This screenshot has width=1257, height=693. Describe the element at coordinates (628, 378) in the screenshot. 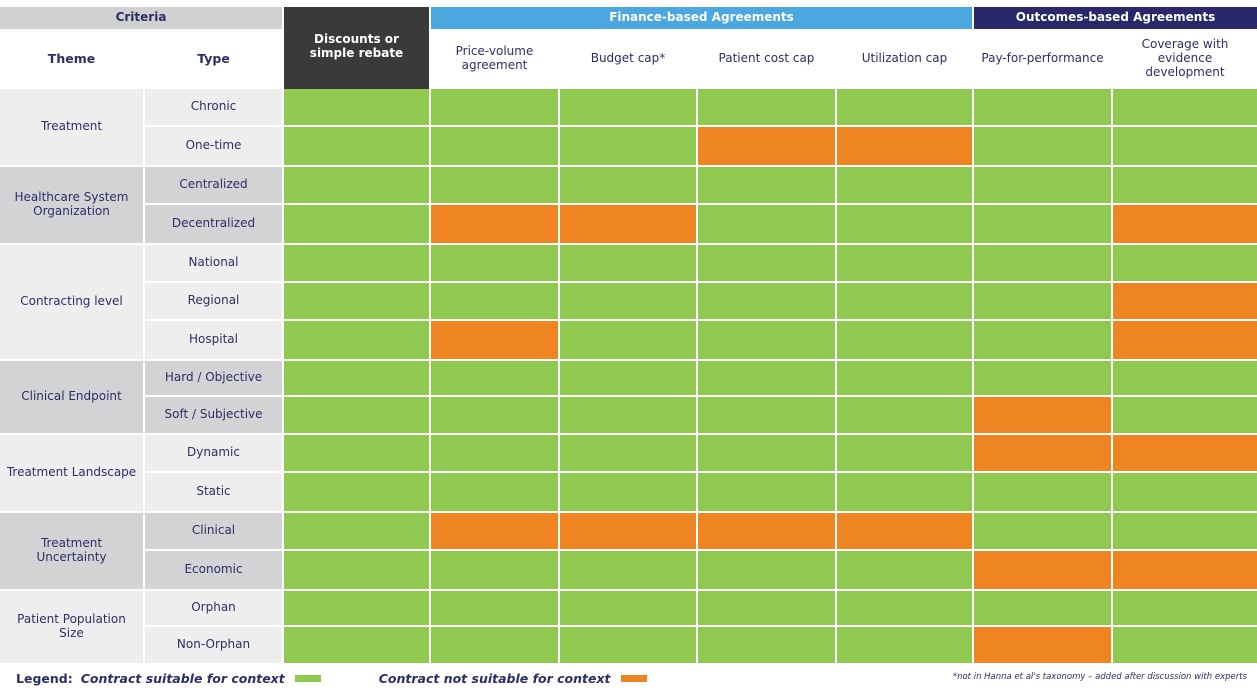

I see `cell-suitable-r7-c2` at that location.